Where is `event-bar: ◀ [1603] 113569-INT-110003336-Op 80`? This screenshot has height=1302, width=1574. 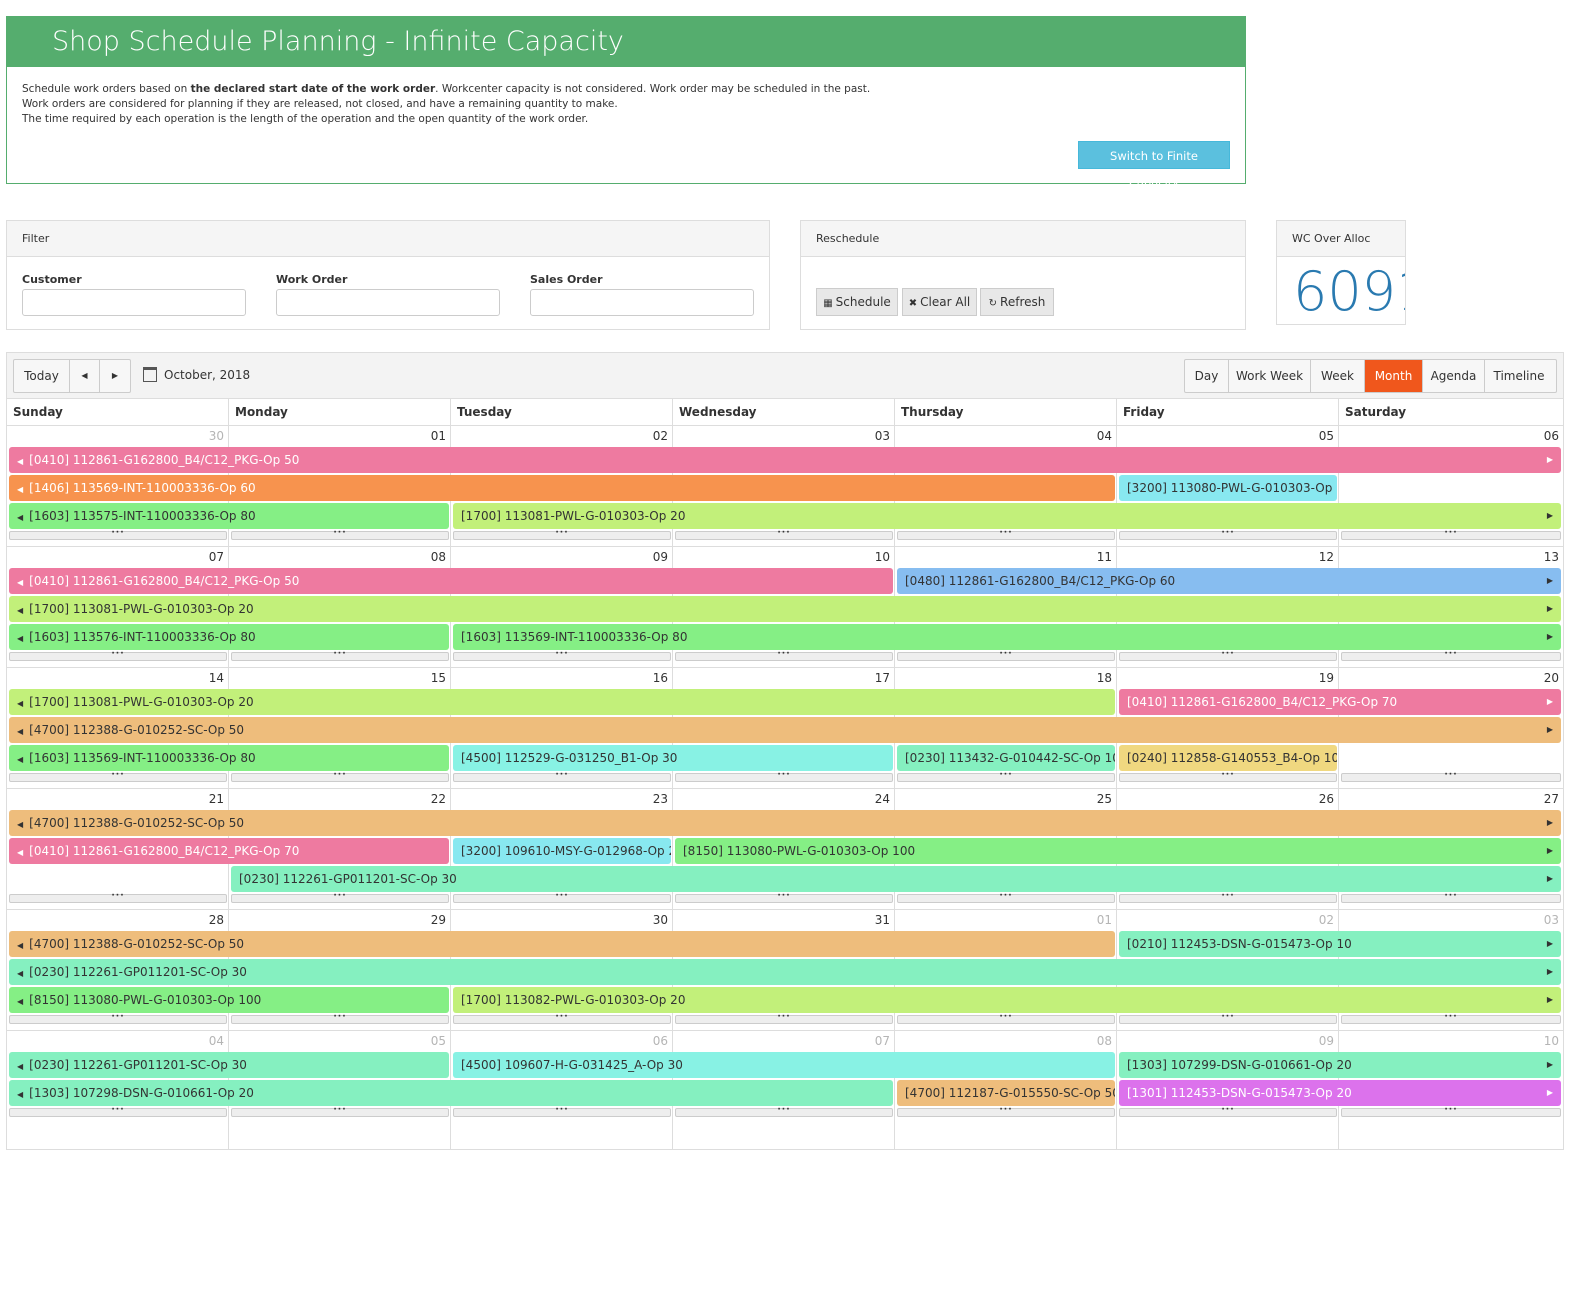 event-bar: ◀ [1603] 113569-INT-110003336-Op 80 is located at coordinates (229, 758).